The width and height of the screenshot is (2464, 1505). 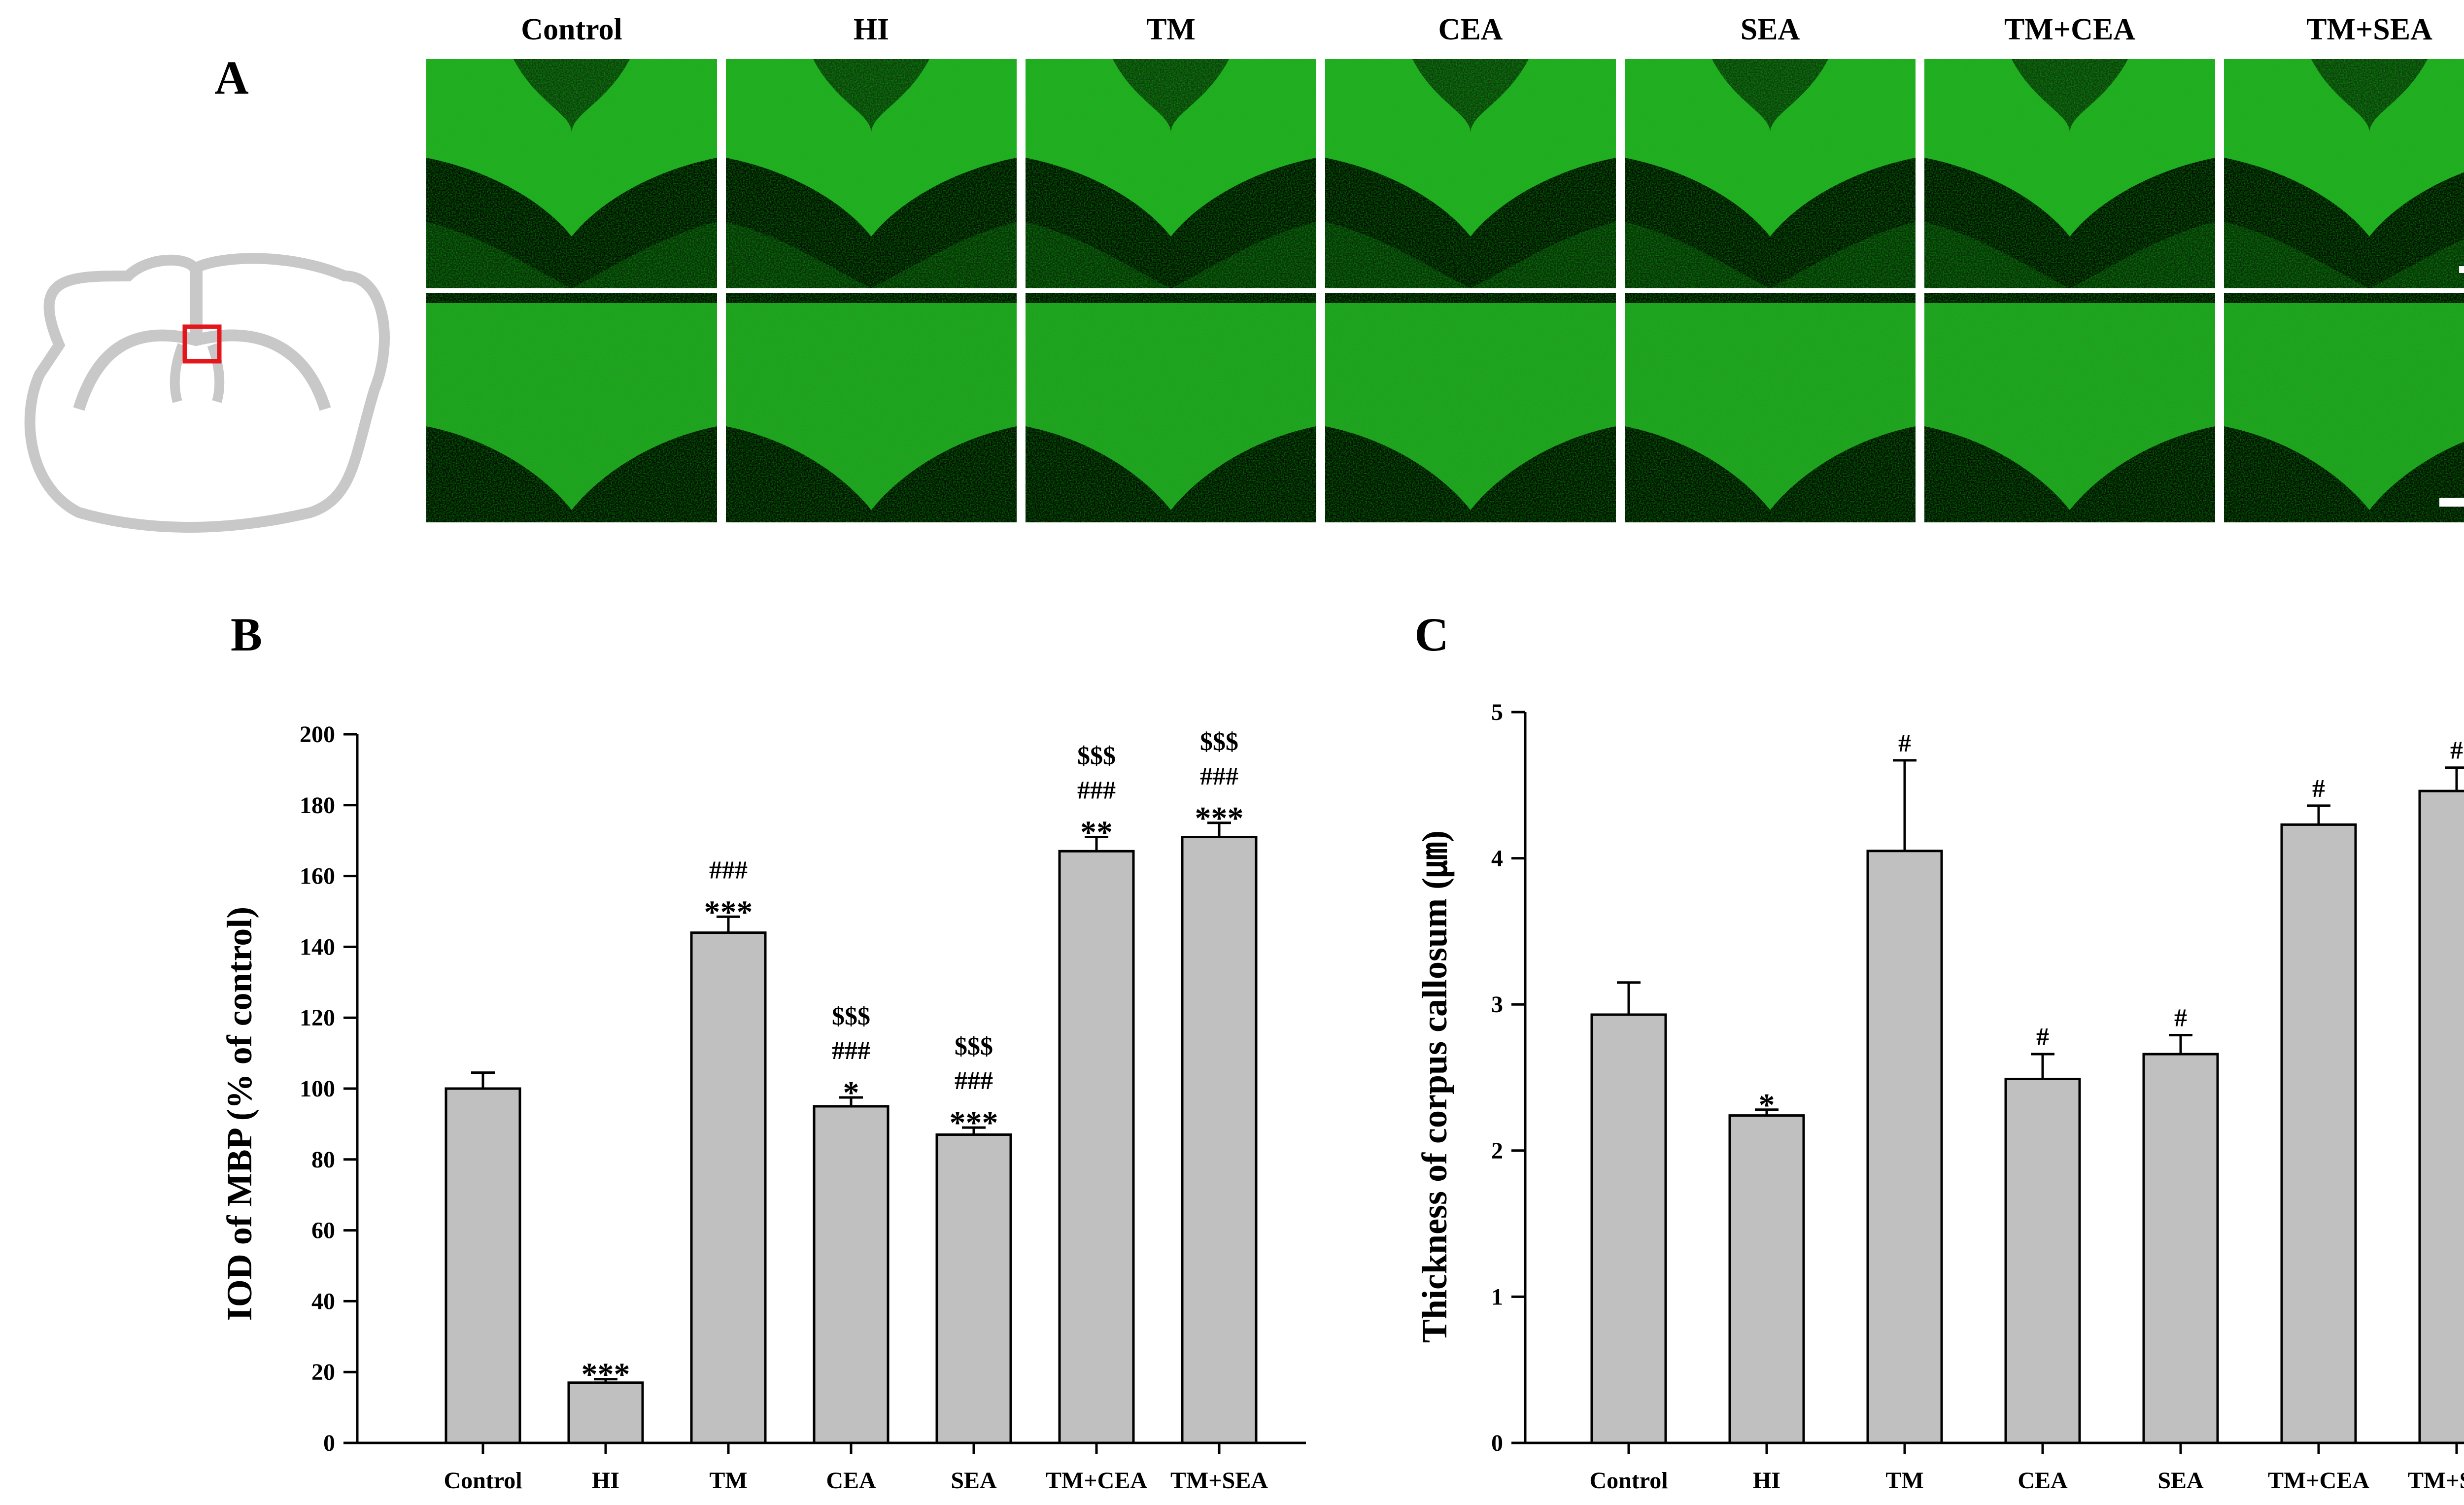 I want to click on chart-b-annotation-cea-2: *, so click(x=851, y=1093).